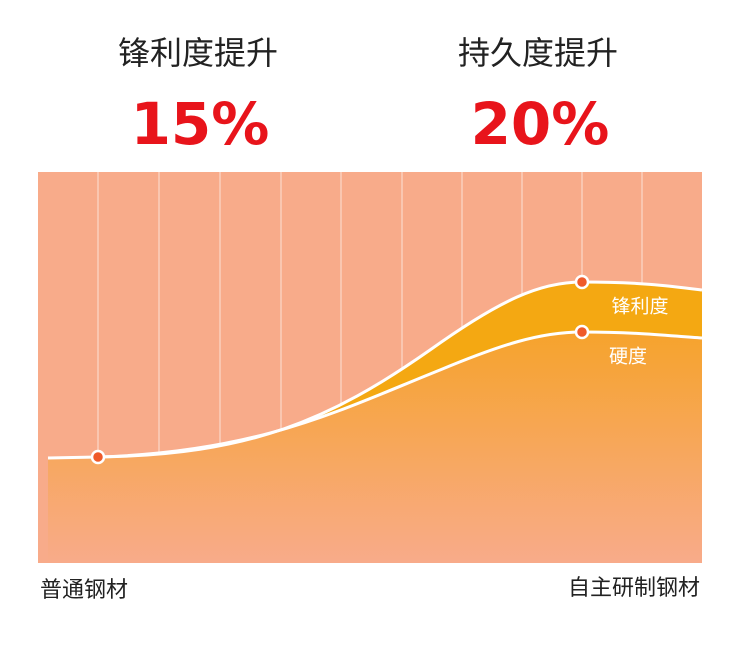 The width and height of the screenshot is (750, 646). What do you see at coordinates (538, 53) in the screenshot?
I see `stat-label: 持久度提升` at bounding box center [538, 53].